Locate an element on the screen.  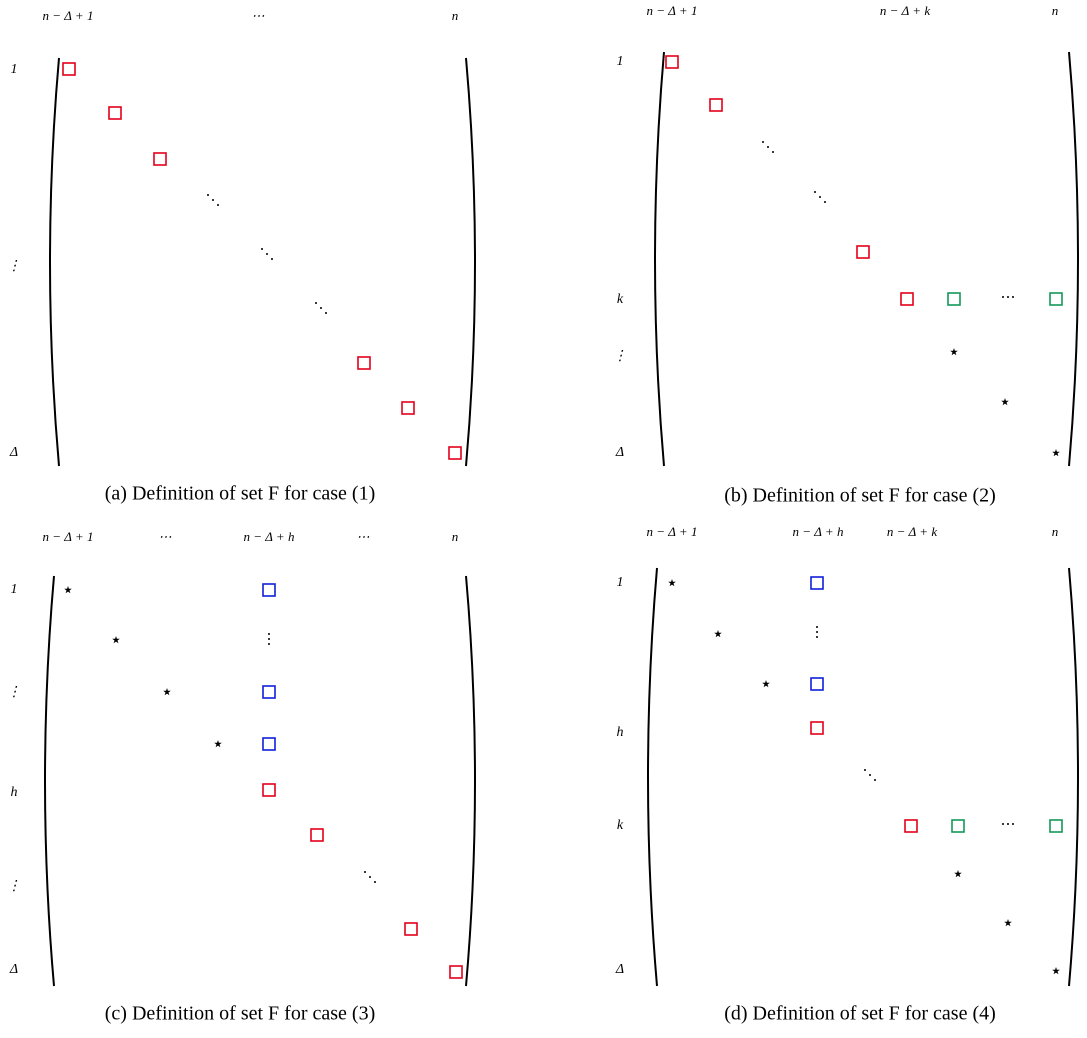
caption: (a) Definition of set F for case (1) is located at coordinates (240, 494).